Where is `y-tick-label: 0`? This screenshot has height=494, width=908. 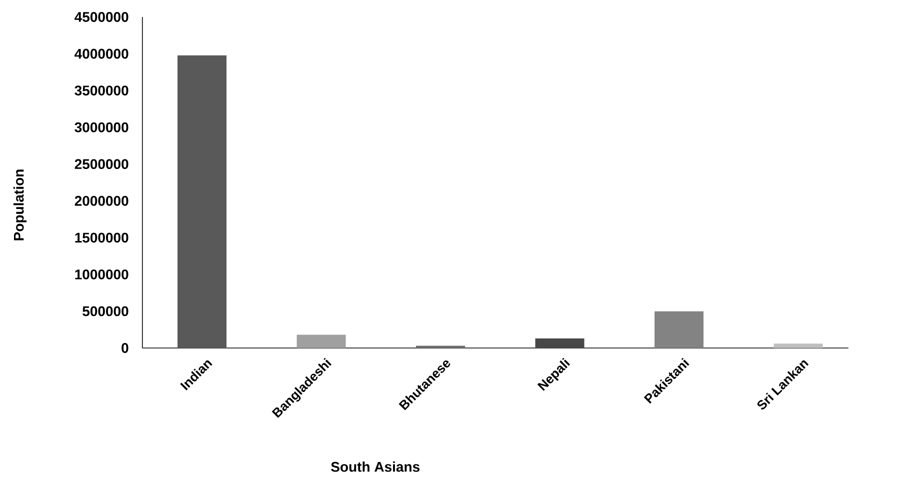
y-tick-label: 0 is located at coordinates (125, 348).